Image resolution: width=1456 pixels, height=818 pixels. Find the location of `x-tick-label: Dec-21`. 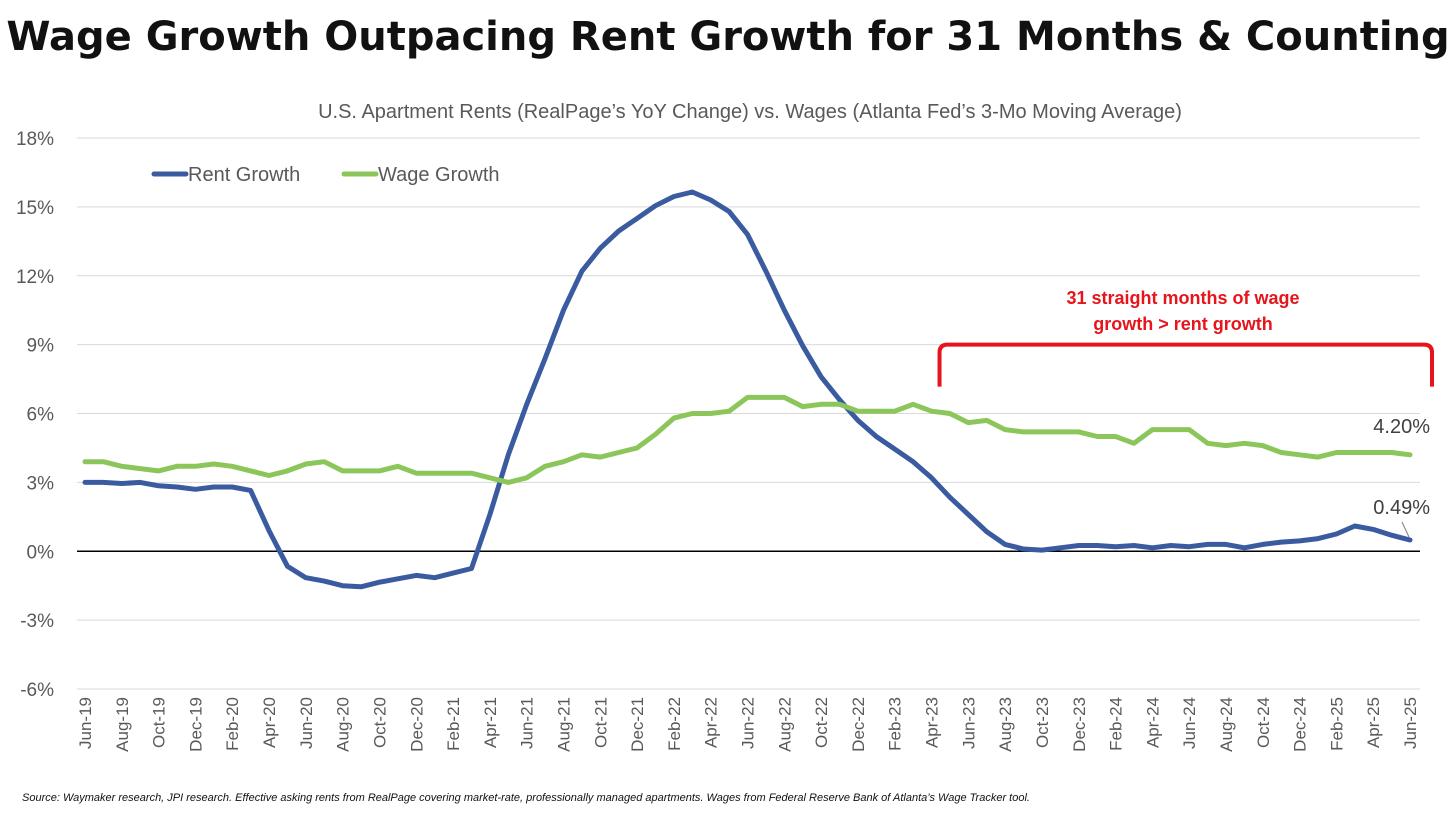

x-tick-label: Dec-21 is located at coordinates (637, 724).